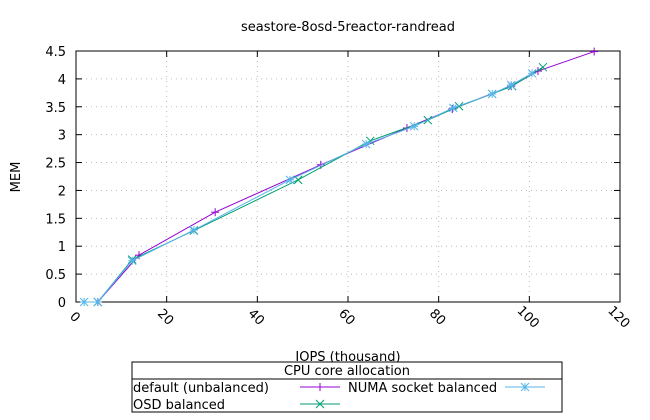 The width and height of the screenshot is (650, 420). What do you see at coordinates (165, 317) in the screenshot?
I see `x-tick-label: 20` at bounding box center [165, 317].